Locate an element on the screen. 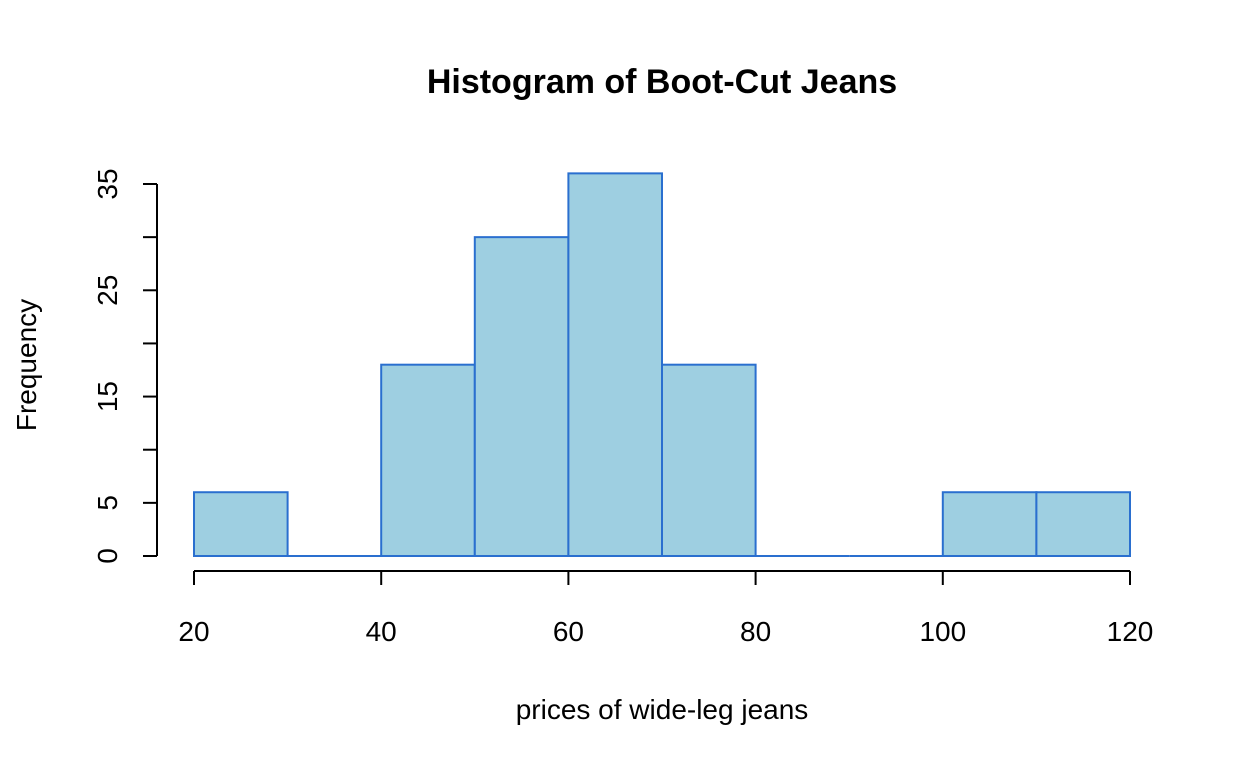  x-tick-label: 20 is located at coordinates (193, 631).